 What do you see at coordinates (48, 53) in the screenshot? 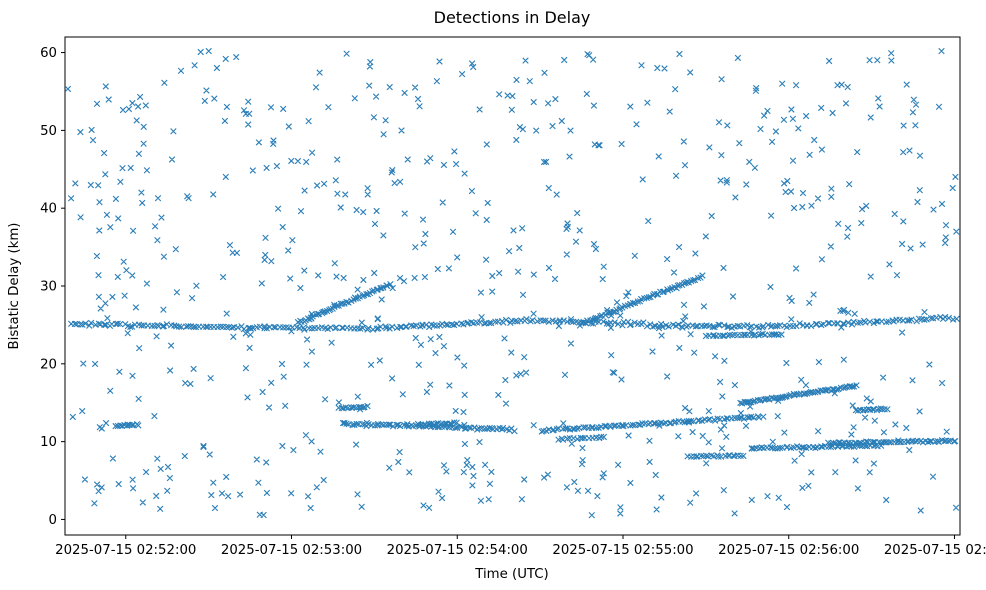
I see `y-tick-label: 60` at bounding box center [48, 53].